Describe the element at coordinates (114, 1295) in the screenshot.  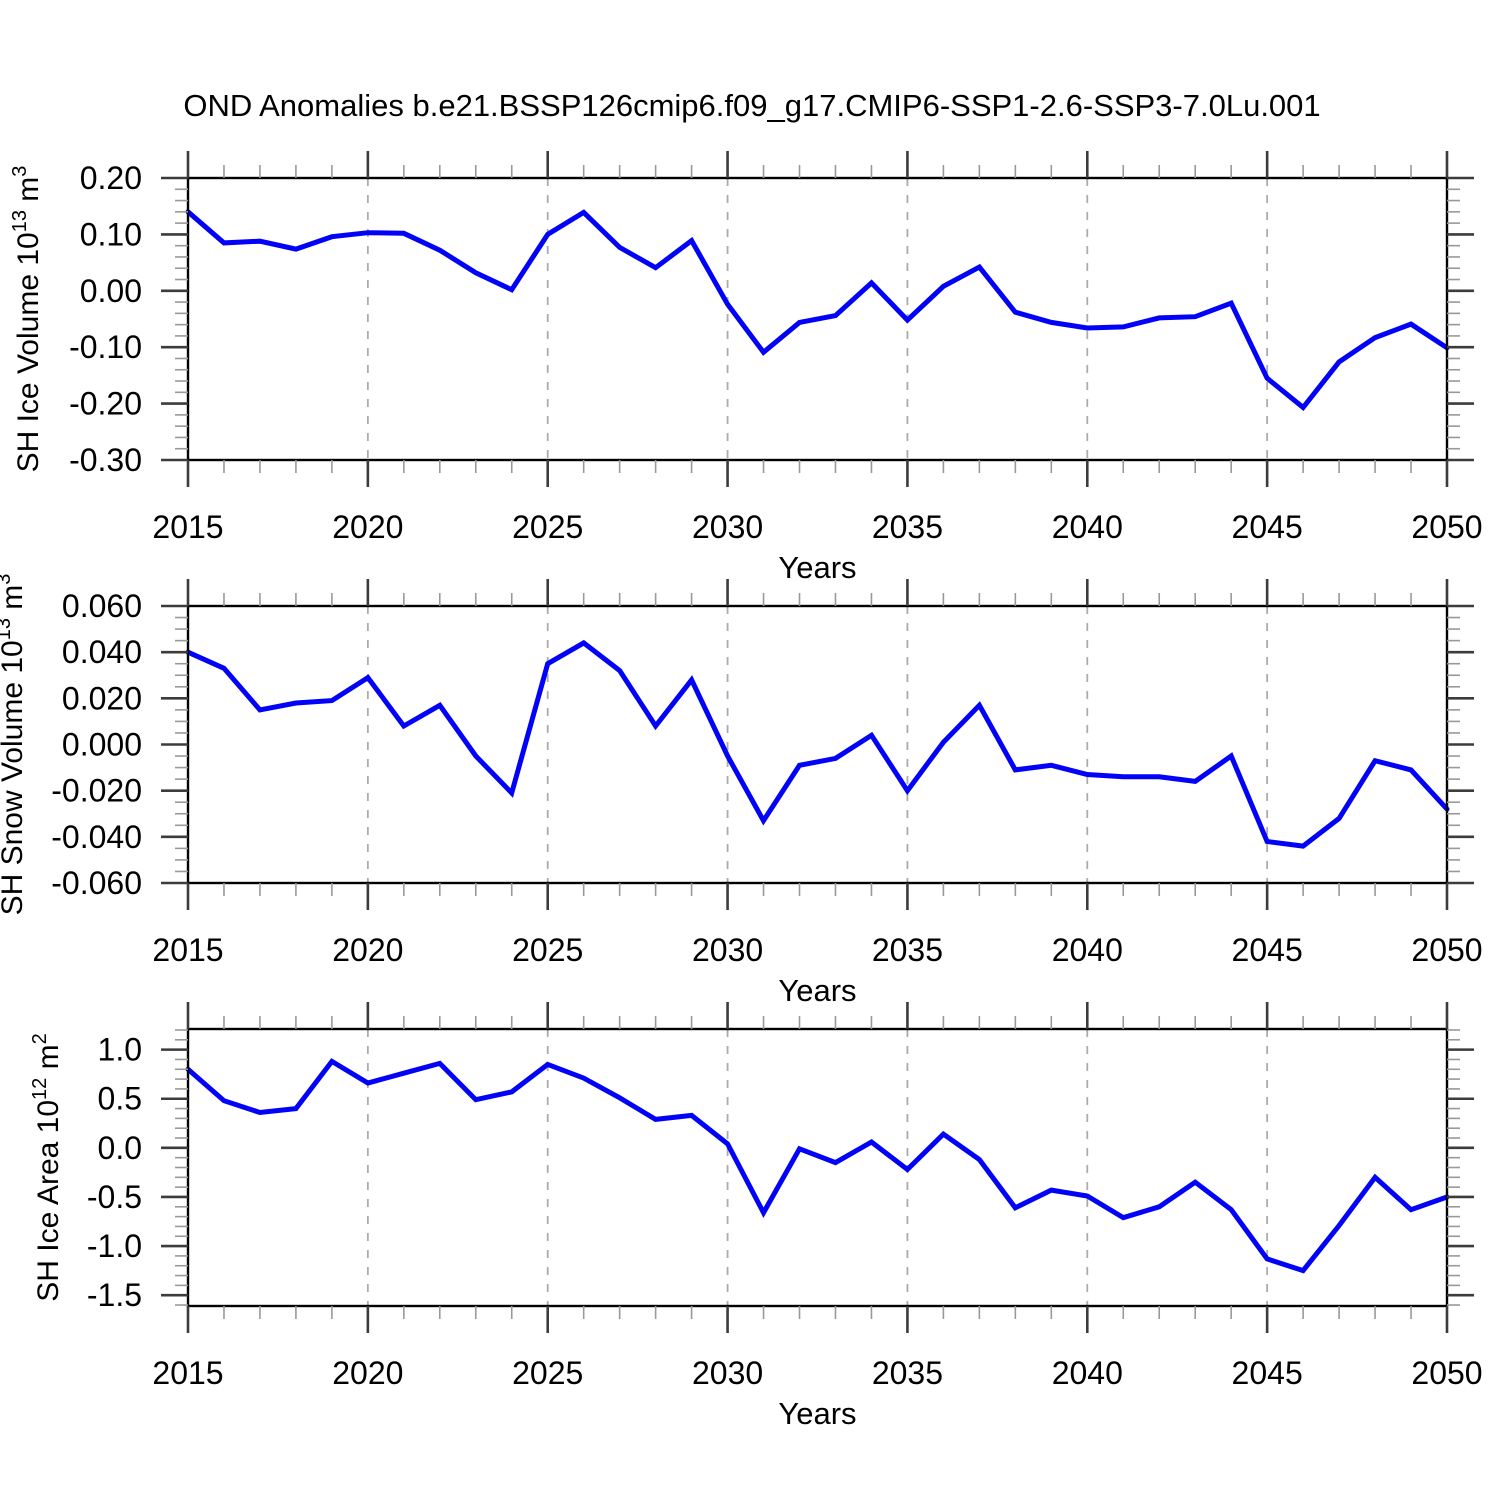
I see `y-tick-label: -1.5` at that location.